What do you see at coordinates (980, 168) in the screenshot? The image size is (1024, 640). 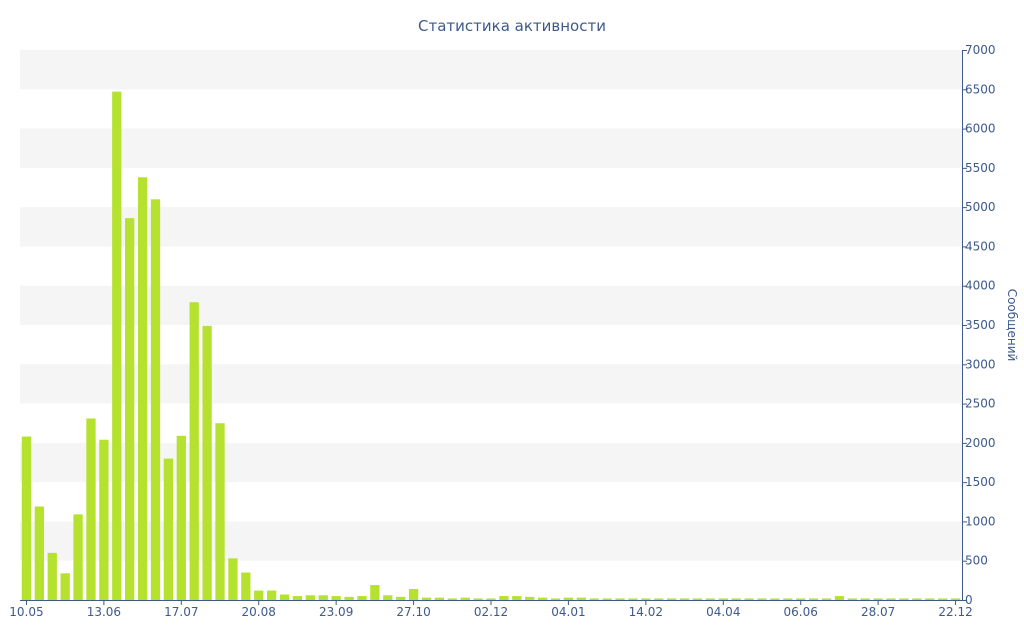 I see `y-tick-label: 5500` at bounding box center [980, 168].